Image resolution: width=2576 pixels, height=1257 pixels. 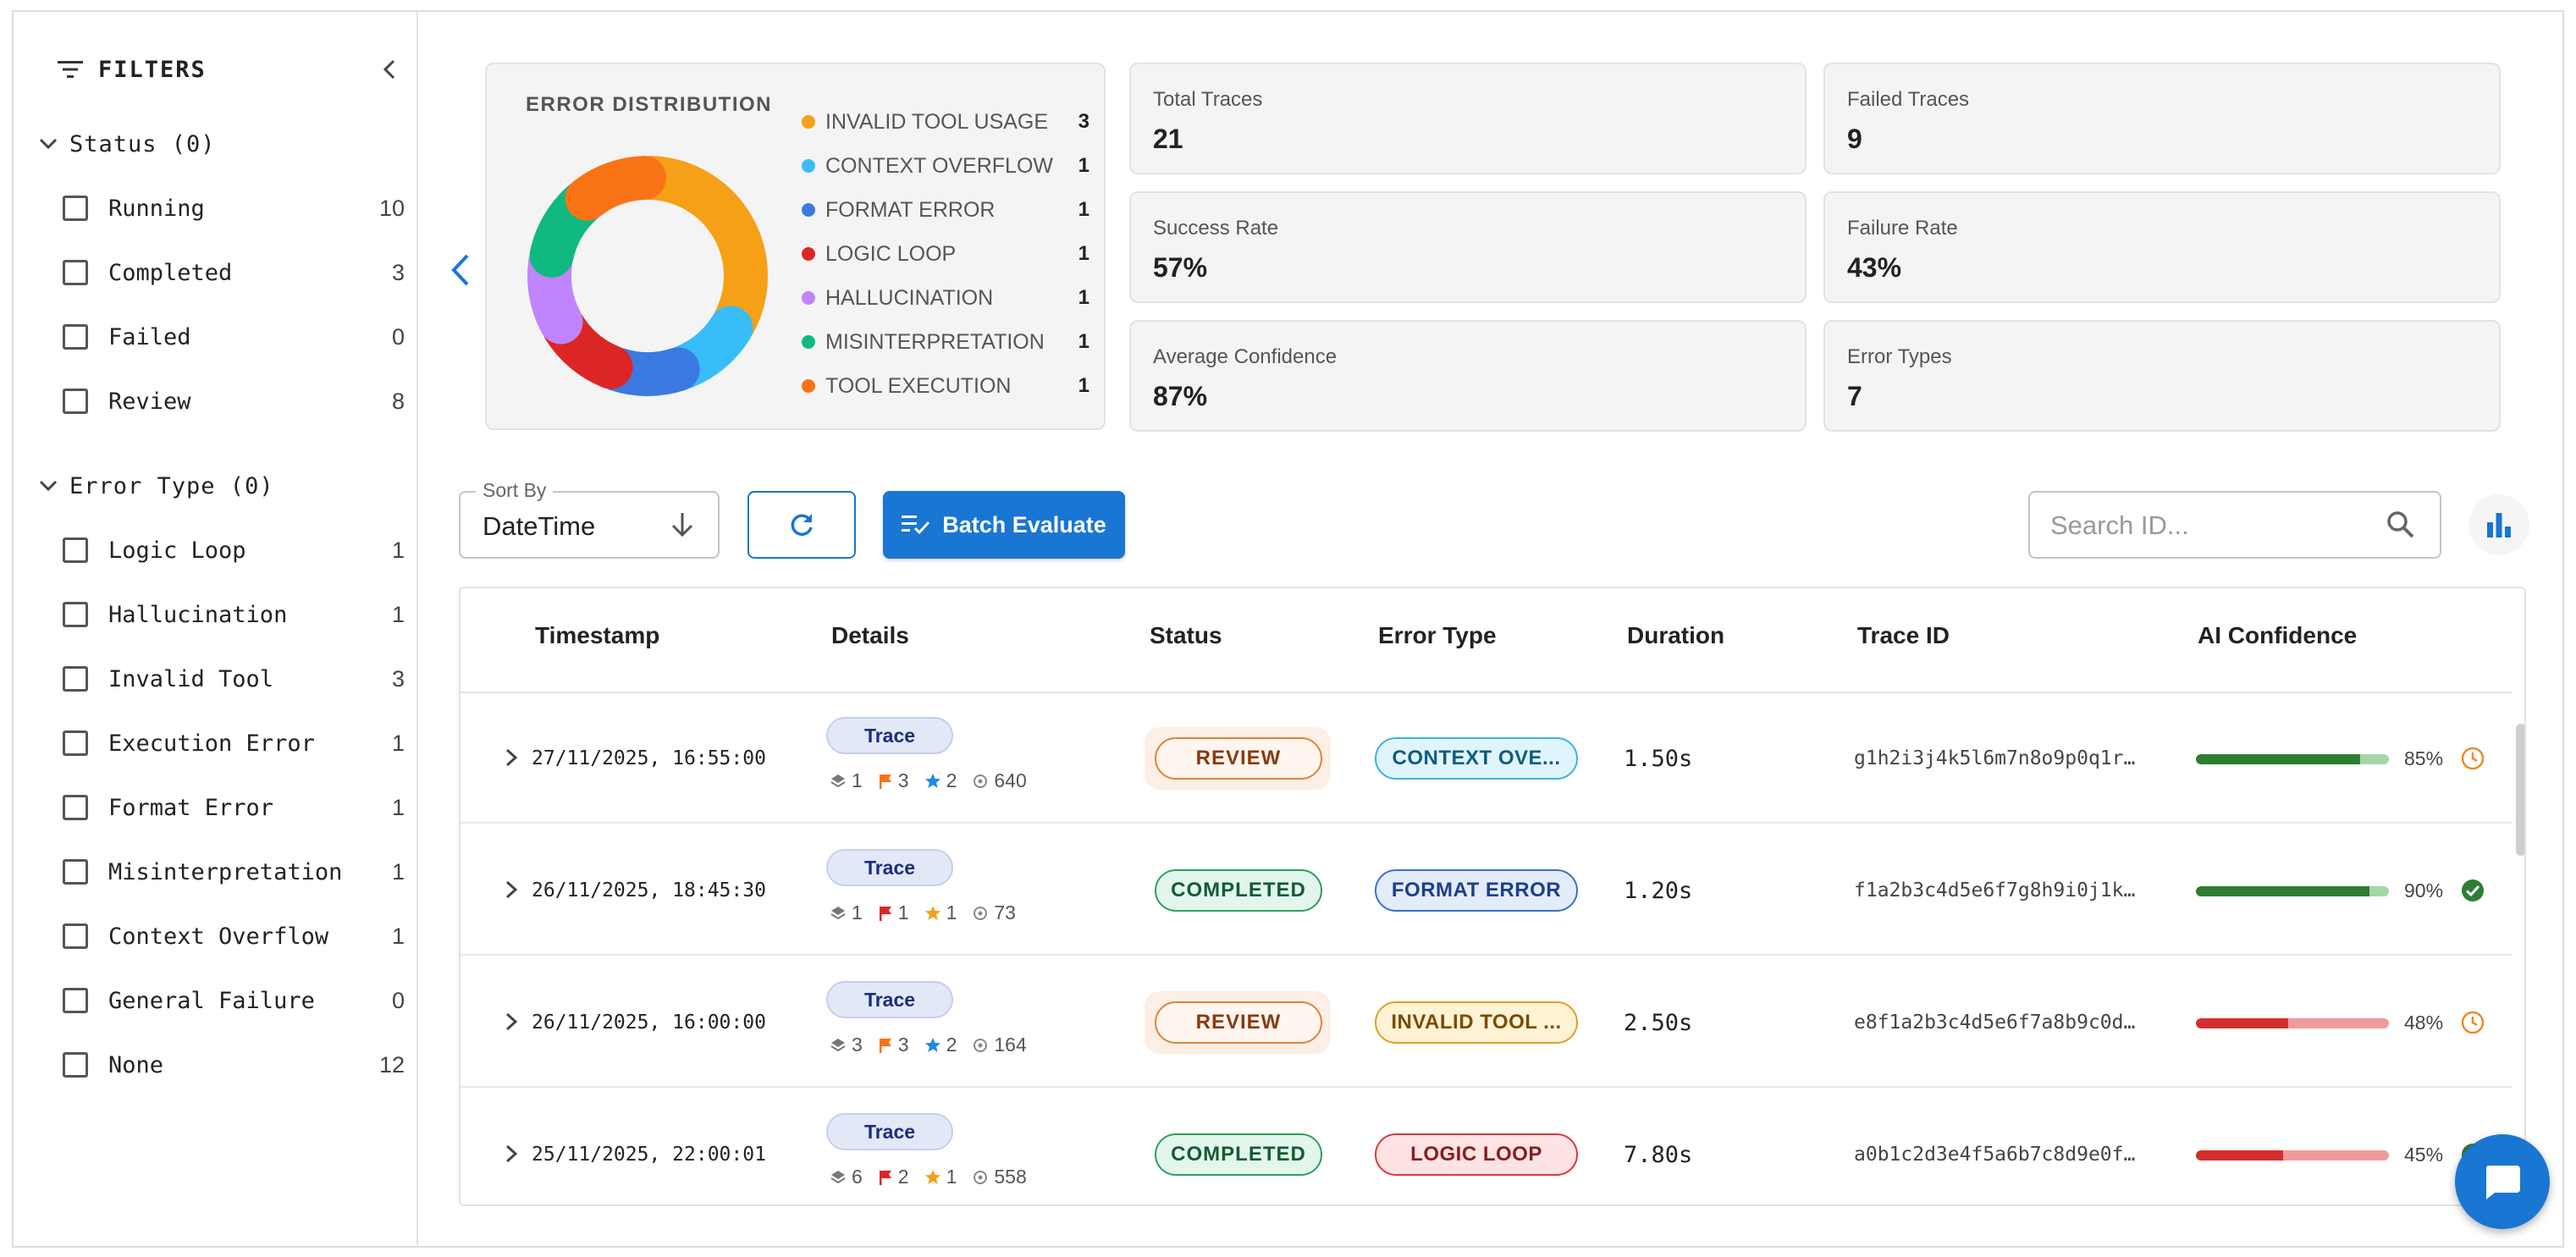 I want to click on status-highlight: REVIEW, so click(x=1238, y=1022).